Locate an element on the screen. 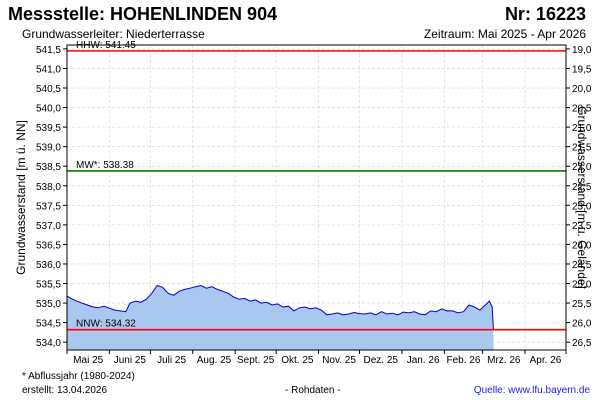  reference-line-label: MW*: 538.38 is located at coordinates (105, 165).